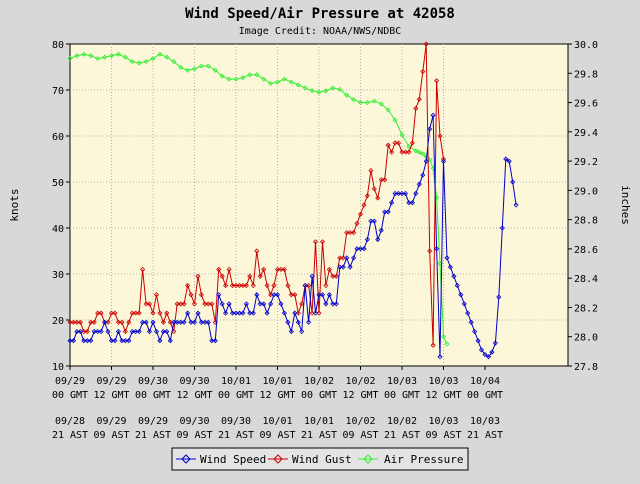 The height and width of the screenshot is (484, 640). I want to click on y-axis-right-label: inches, so click(625, 205).